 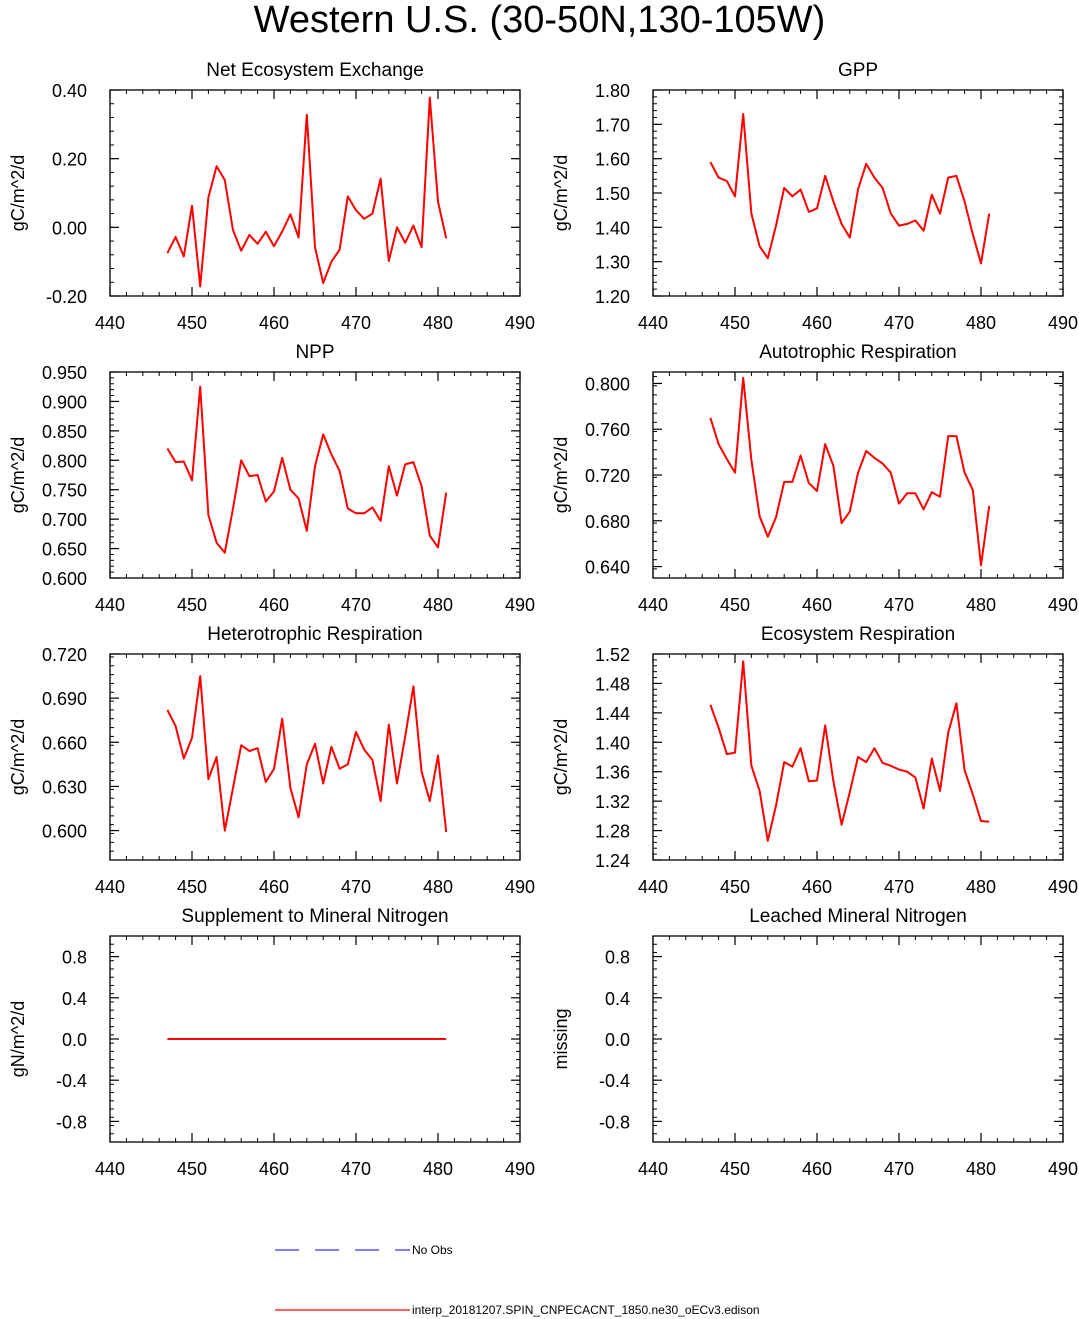 I want to click on chart-title: Supplement to Mineral Nitrogen, so click(x=314, y=916).